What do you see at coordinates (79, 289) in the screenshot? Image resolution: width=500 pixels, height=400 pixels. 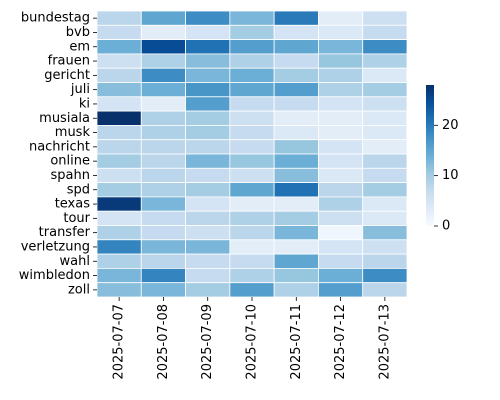 I see `y-tick-label-zoll: zoll` at bounding box center [79, 289].